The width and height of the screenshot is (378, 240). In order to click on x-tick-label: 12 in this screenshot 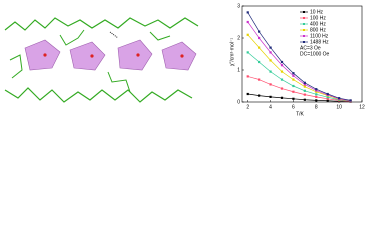, I will do `click(362, 107)`.